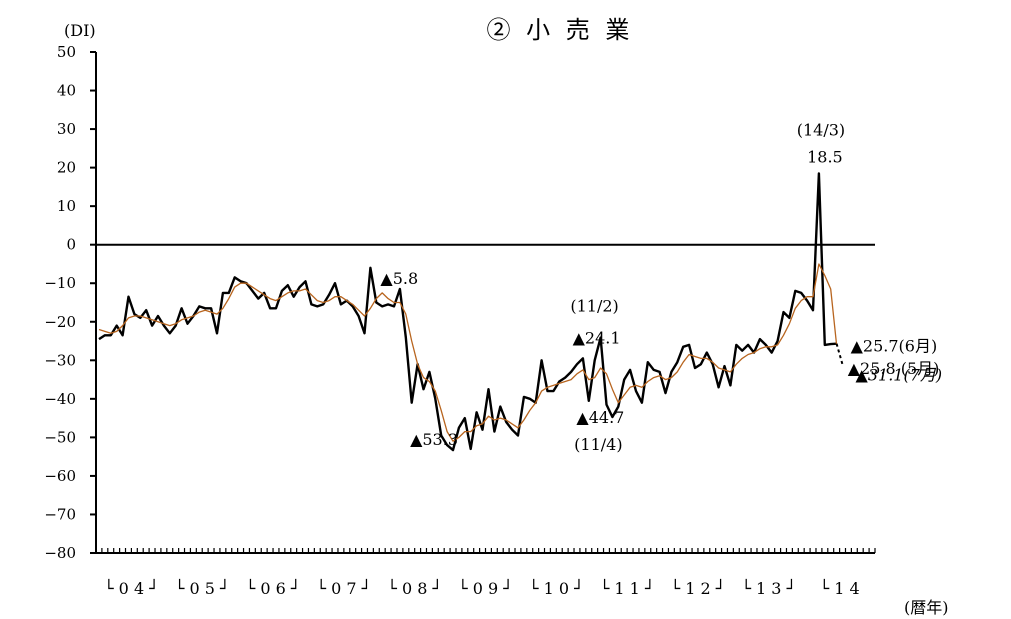 This screenshot has height=619, width=1011. Describe the element at coordinates (66, 91) in the screenshot. I see `y-tick-label: 40` at that location.